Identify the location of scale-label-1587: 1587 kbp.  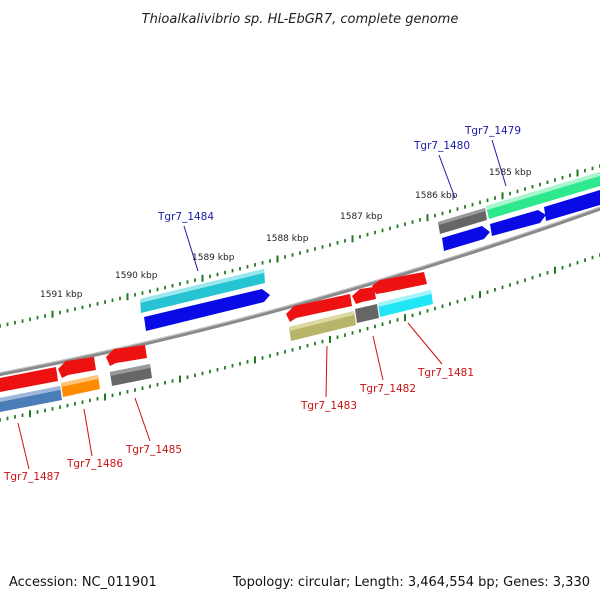
(361, 217).